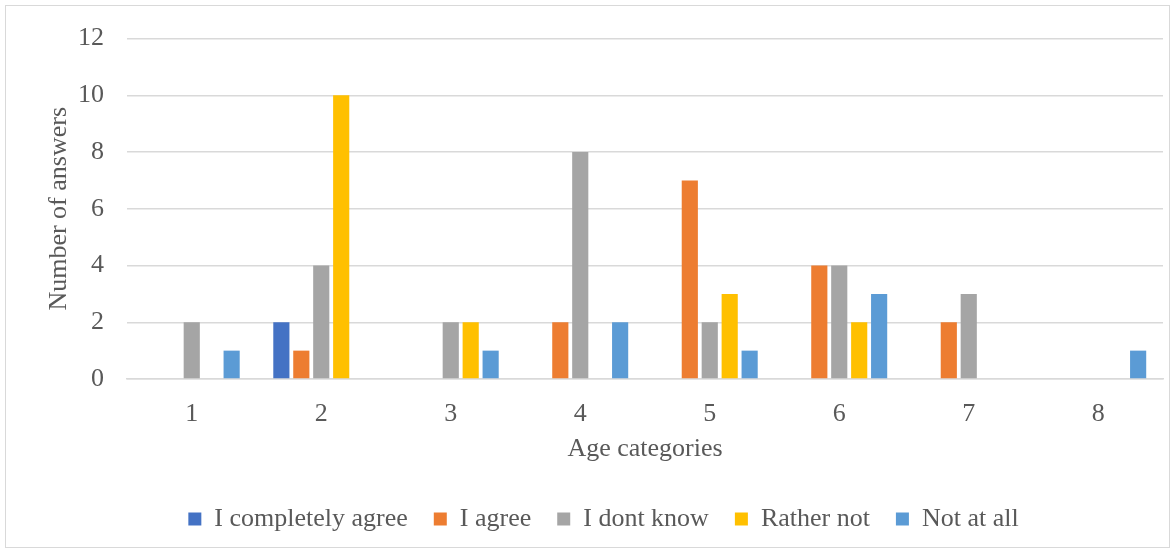  I want to click on legend-label: Rather not, so click(815, 517).